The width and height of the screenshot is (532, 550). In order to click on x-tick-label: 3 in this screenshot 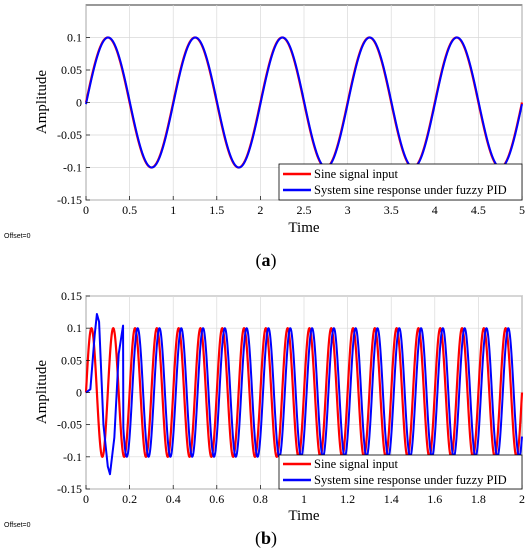, I will do `click(348, 210)`.